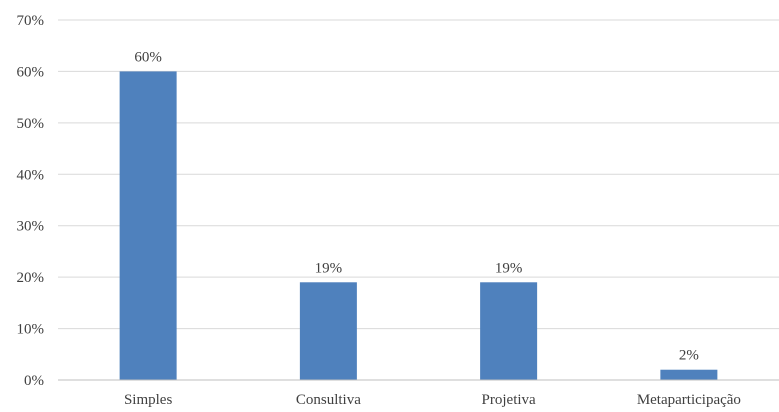 This screenshot has height=412, width=779. I want to click on y-tick-label: 40%, so click(31, 175).